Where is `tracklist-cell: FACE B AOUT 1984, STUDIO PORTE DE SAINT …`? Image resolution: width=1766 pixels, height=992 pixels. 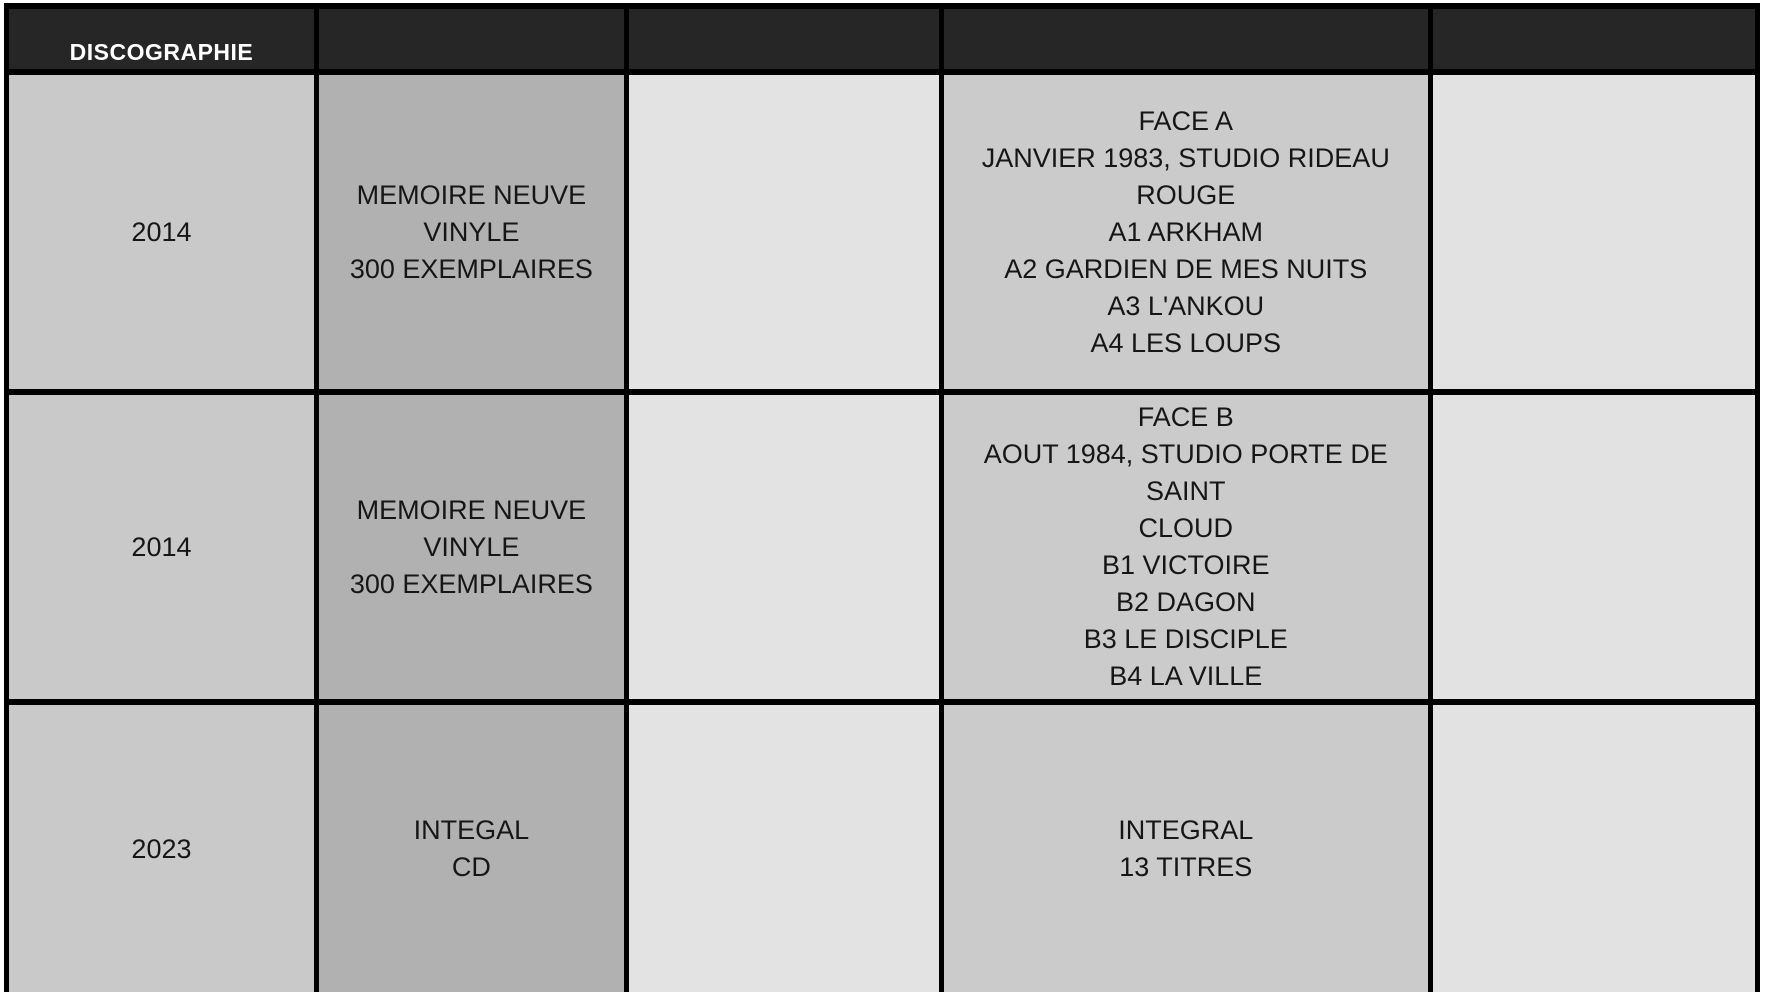
tracklist-cell: FACE B AOUT 1984, STUDIO PORTE DE SAINT … is located at coordinates (1186, 547).